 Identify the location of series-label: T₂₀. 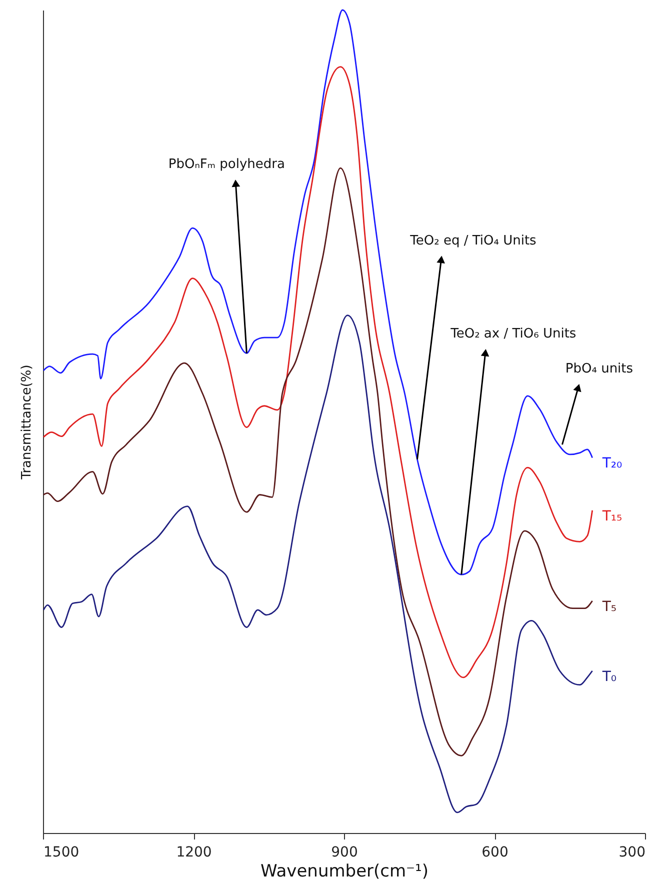
(611, 464).